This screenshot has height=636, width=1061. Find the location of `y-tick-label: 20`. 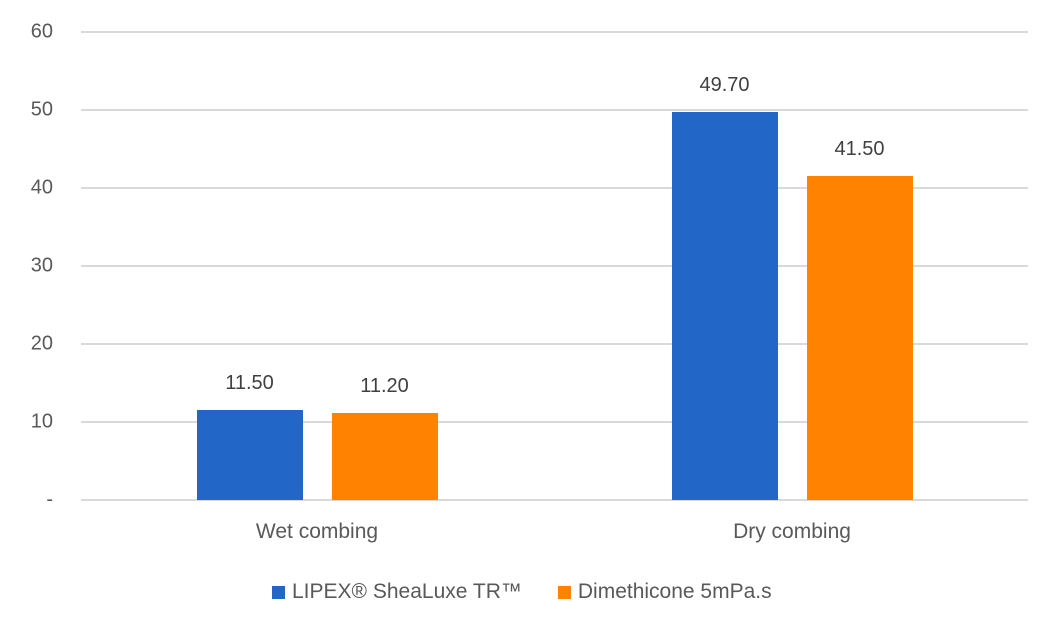

y-tick-label: 20 is located at coordinates (41, 343).